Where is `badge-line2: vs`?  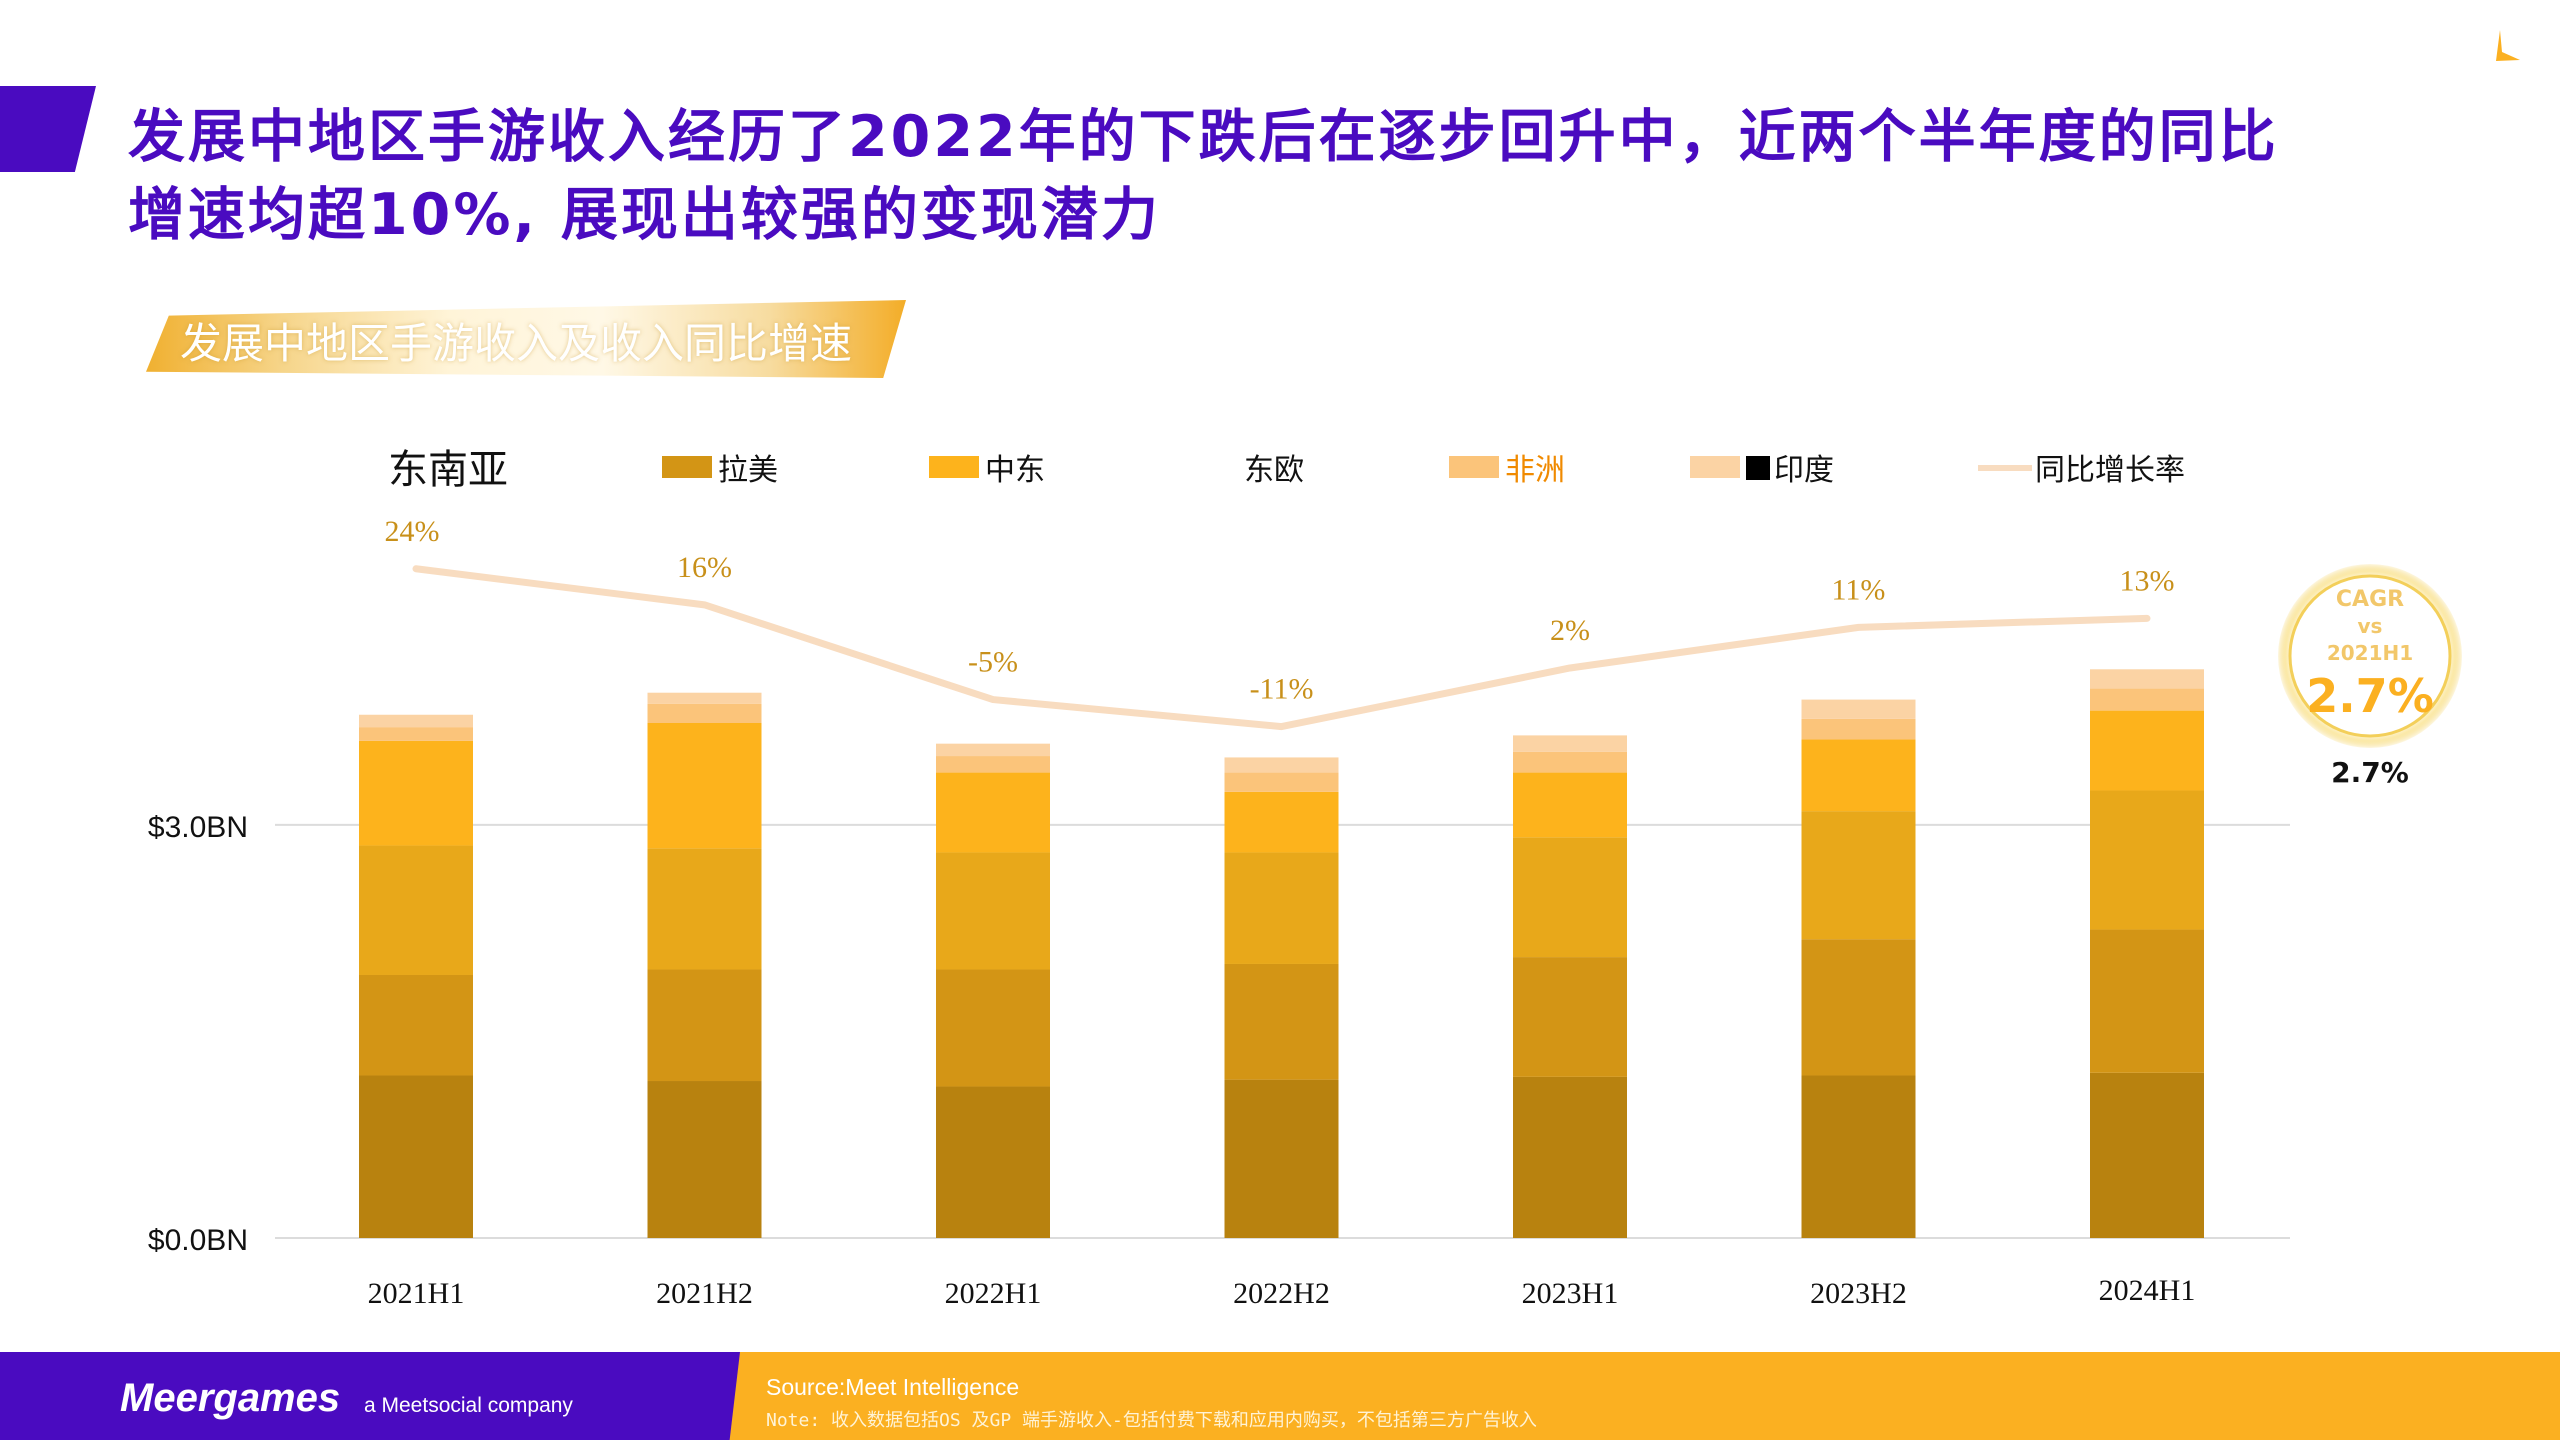 badge-line2: vs is located at coordinates (2370, 626).